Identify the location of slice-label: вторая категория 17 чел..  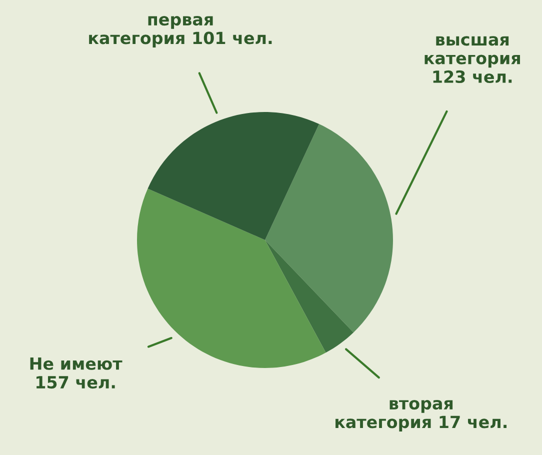
(421, 416).